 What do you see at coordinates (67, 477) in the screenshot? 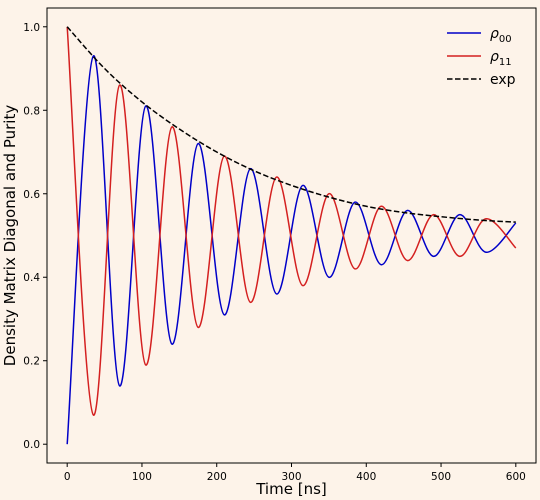
I see `x-tick-label: 0` at bounding box center [67, 477].